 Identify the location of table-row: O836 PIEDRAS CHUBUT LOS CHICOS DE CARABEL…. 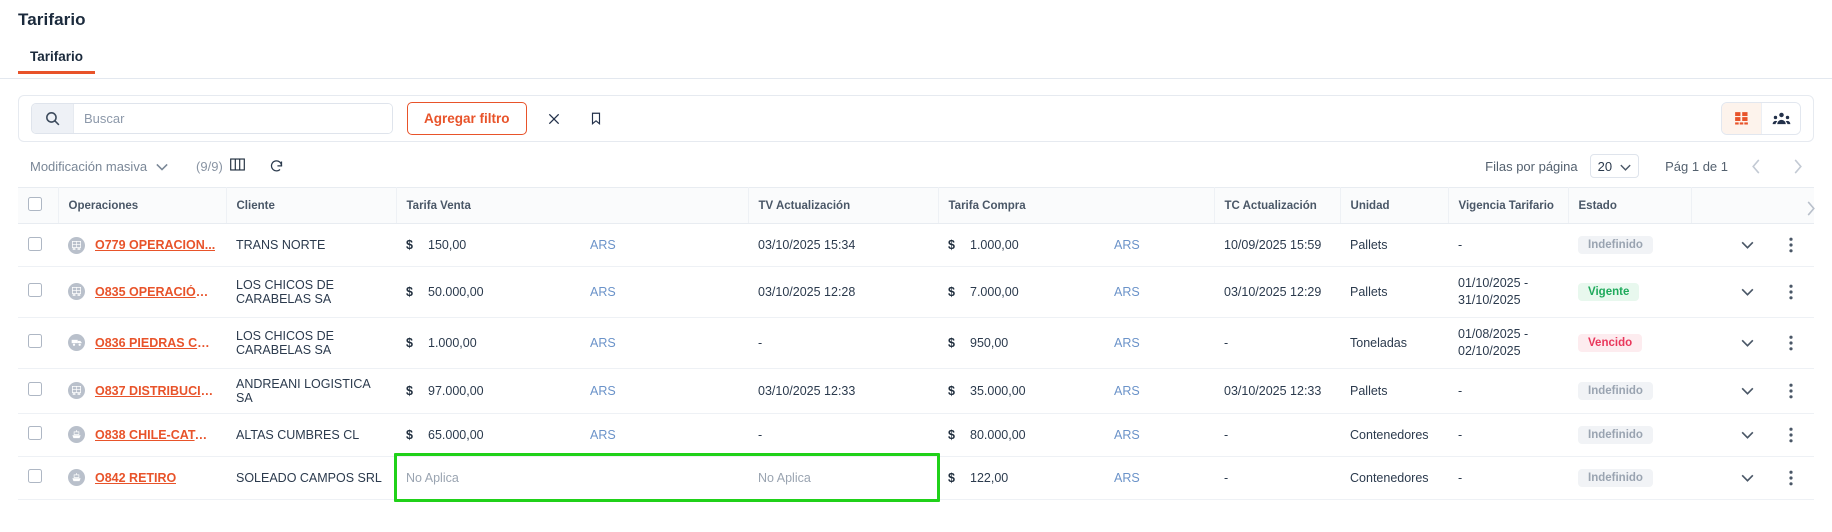
(916, 343).